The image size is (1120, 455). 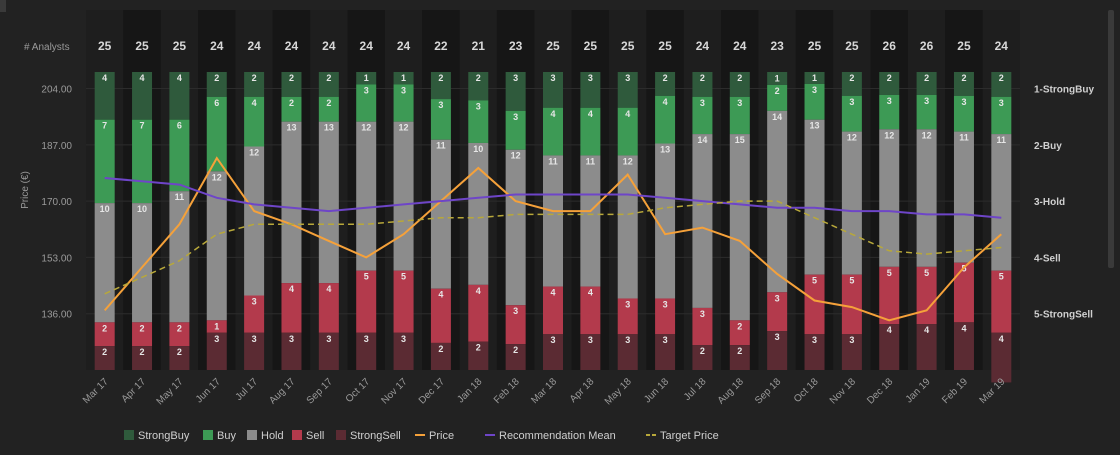 I want to click on scrollbar-thumb, so click(x=1111, y=139).